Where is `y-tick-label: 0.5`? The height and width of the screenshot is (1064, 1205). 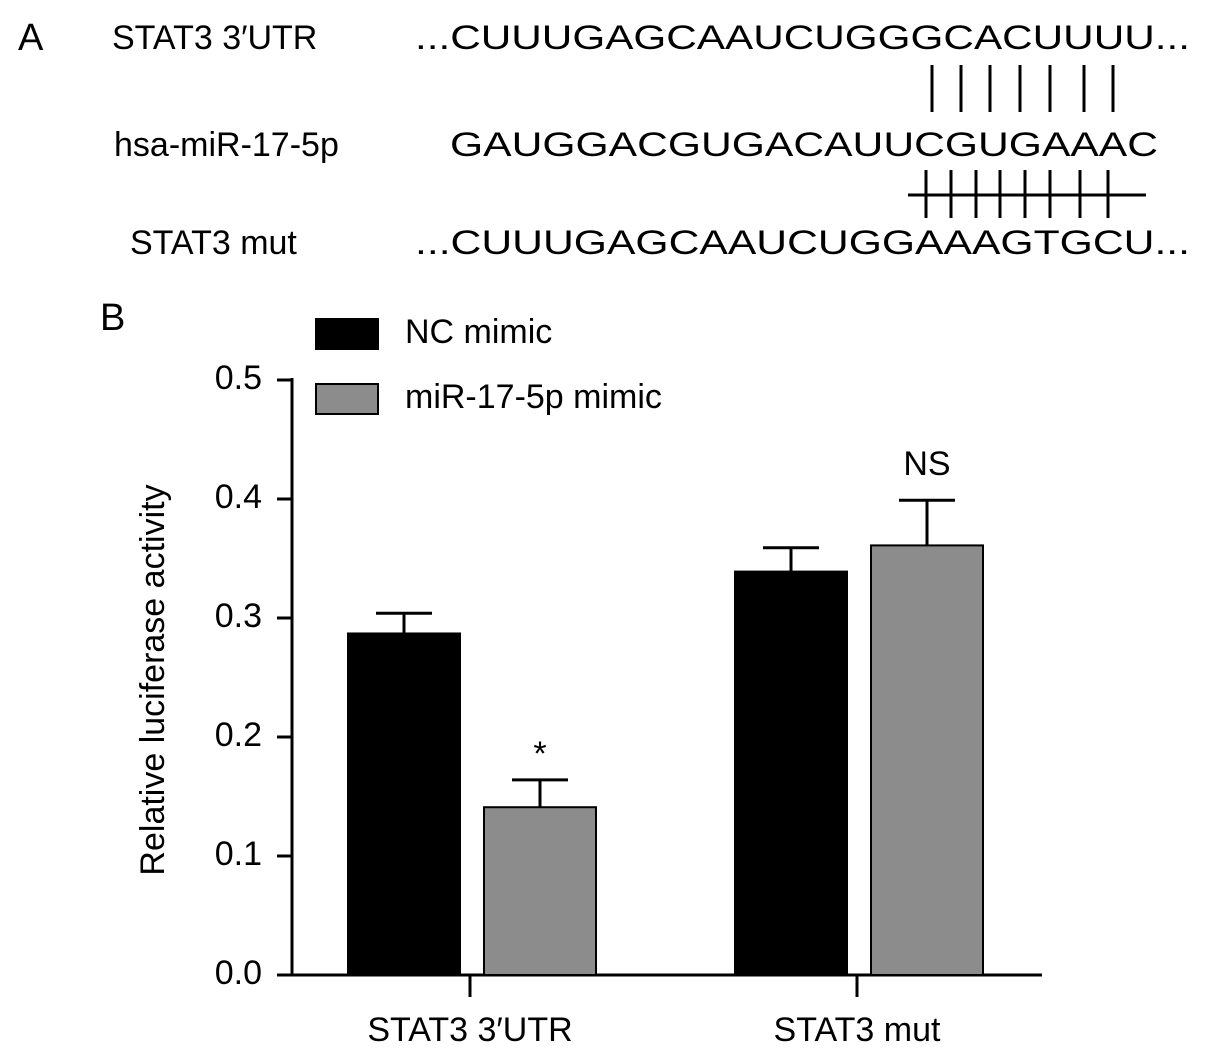 y-tick-label: 0.5 is located at coordinates (238, 378).